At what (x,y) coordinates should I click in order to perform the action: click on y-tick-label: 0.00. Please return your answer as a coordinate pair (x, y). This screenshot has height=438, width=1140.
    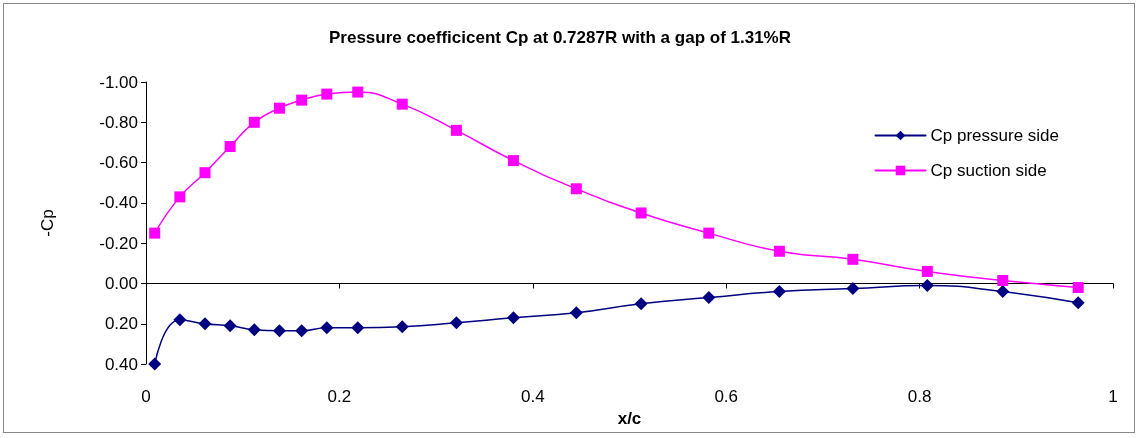
    Looking at the image, I should click on (121, 283).